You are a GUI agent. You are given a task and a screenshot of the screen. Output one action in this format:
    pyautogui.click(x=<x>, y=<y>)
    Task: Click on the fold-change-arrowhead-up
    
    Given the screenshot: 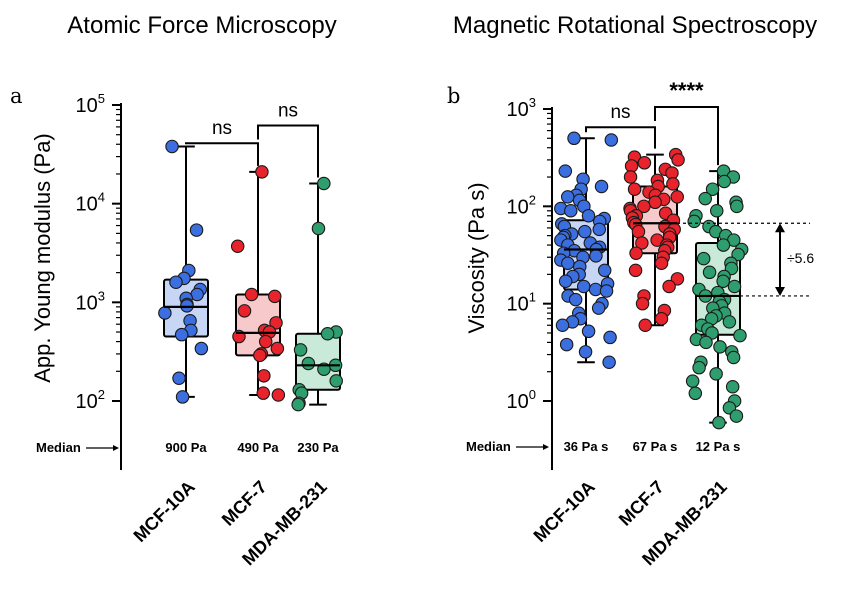 What is the action you would take?
    pyautogui.click(x=780, y=228)
    